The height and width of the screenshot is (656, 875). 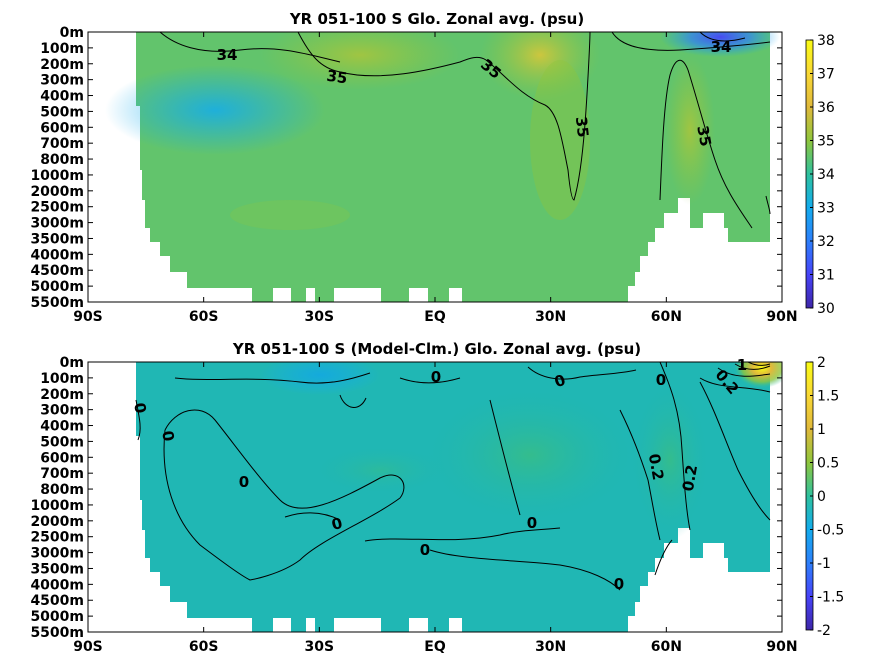 I want to click on panel-top-contour-34-south, so click(x=250, y=47).